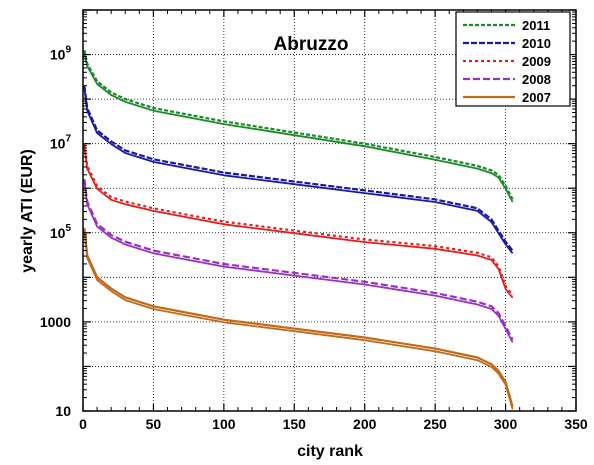 The image size is (594, 465). I want to click on x-tick-label: 300, so click(506, 424).